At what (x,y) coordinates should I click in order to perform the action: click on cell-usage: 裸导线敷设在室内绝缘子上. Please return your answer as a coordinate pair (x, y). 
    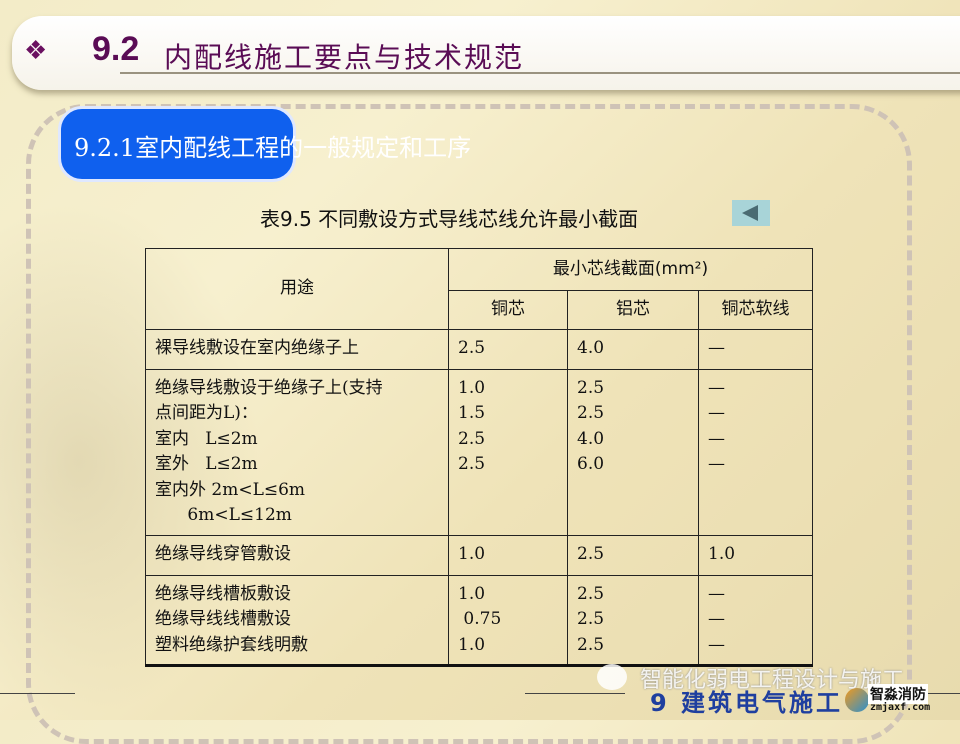
    Looking at the image, I should click on (297, 349).